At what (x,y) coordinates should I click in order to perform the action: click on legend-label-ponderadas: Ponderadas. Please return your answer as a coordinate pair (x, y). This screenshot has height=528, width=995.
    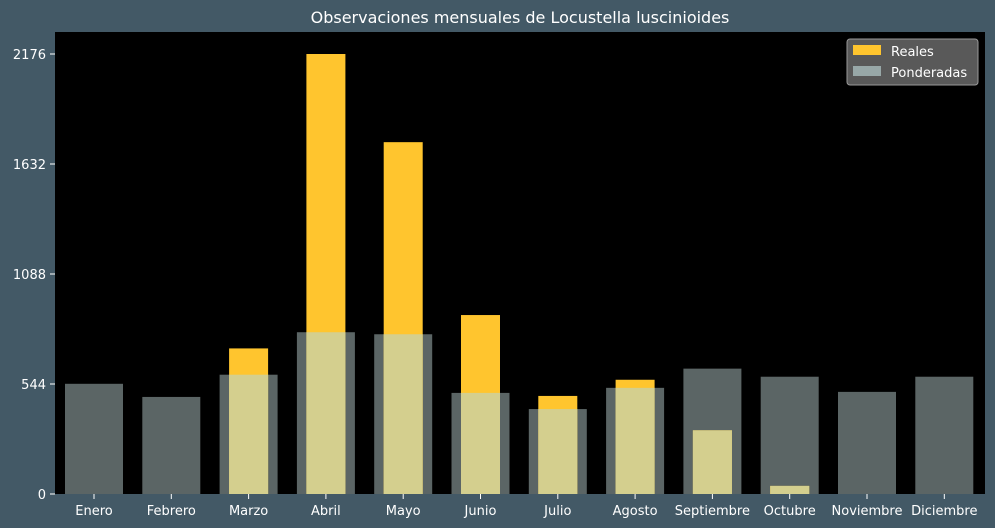
    Looking at the image, I should click on (929, 73).